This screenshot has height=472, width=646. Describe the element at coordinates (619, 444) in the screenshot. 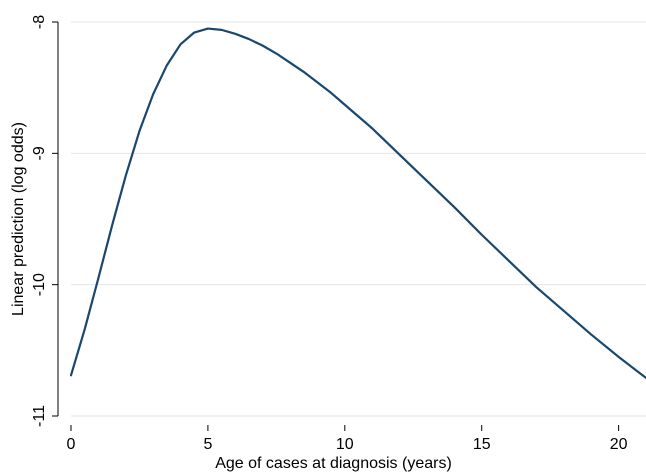

I see `x-tick-label: 20` at that location.